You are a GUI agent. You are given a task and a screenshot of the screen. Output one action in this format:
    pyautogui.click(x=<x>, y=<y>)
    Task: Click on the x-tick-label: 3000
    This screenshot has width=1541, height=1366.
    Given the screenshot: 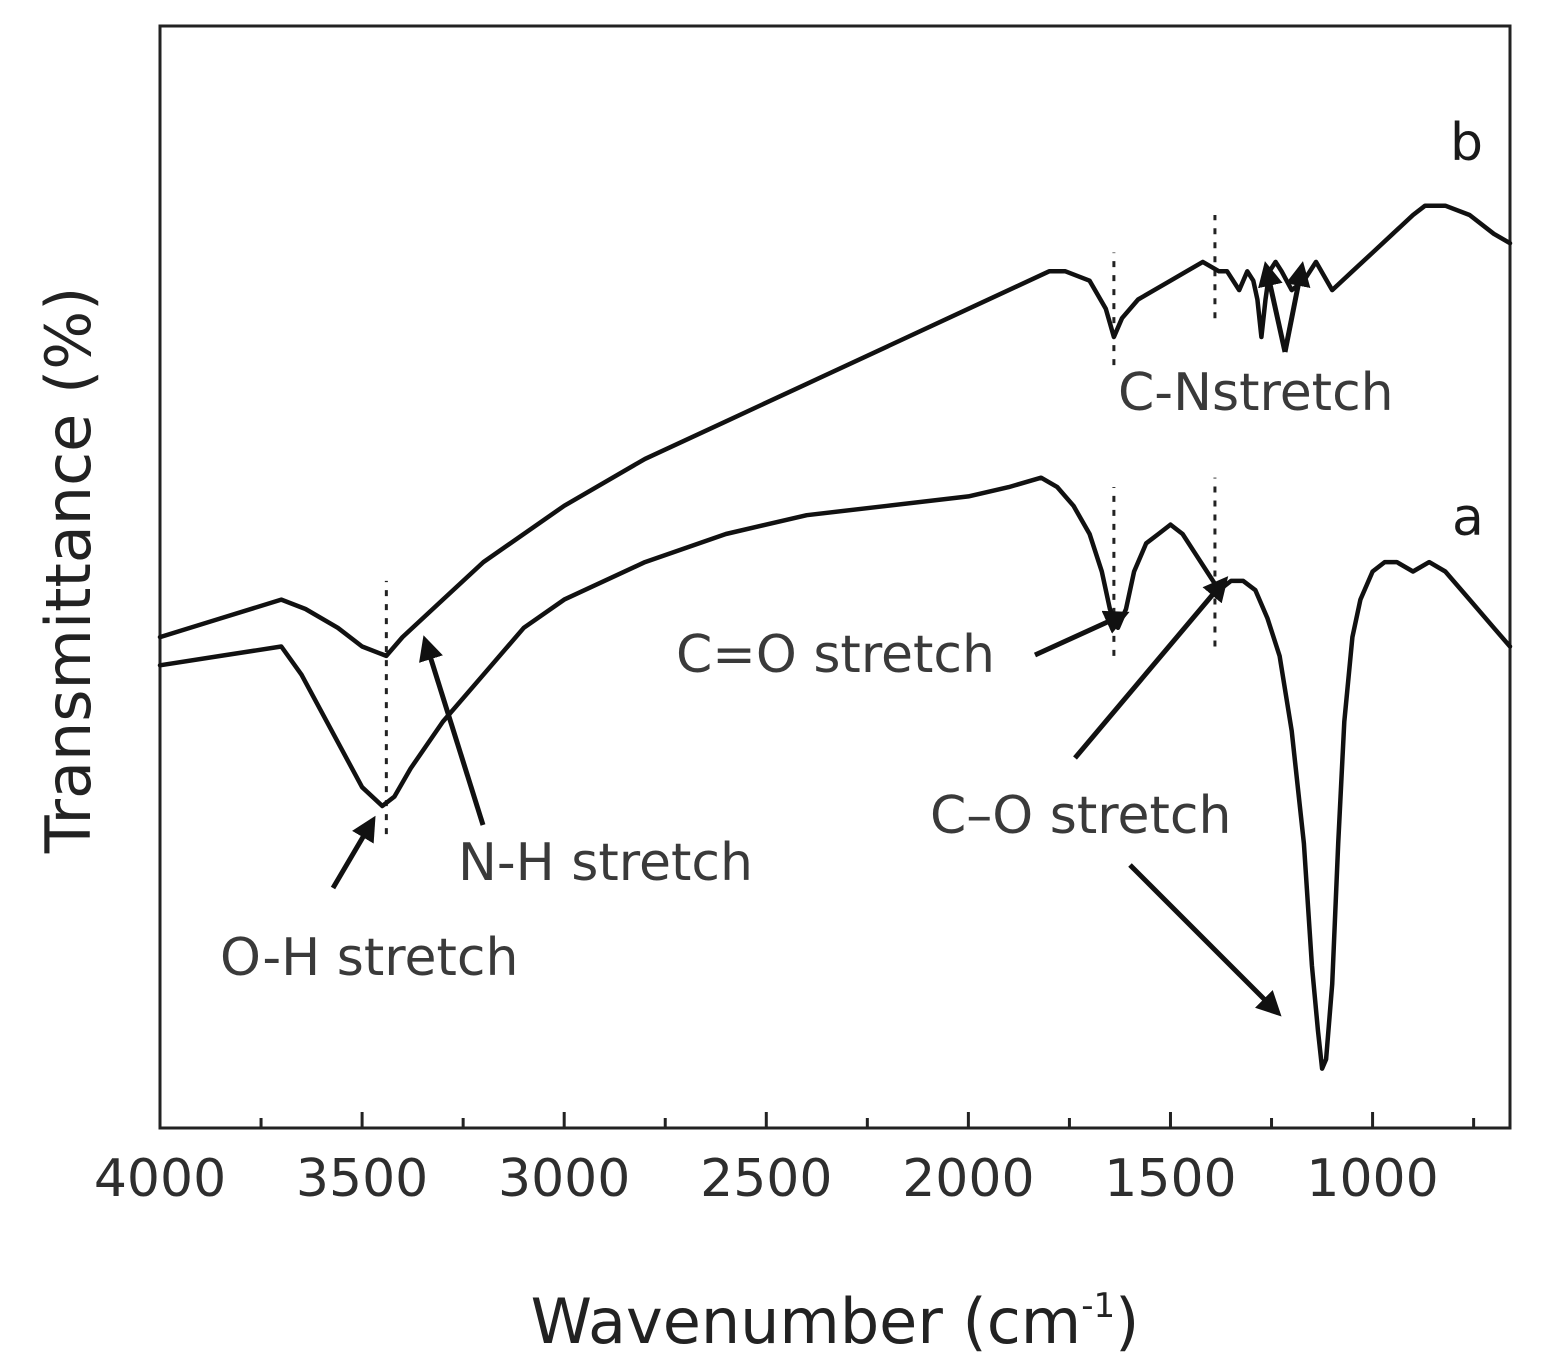 What is the action you would take?
    pyautogui.click(x=564, y=1179)
    